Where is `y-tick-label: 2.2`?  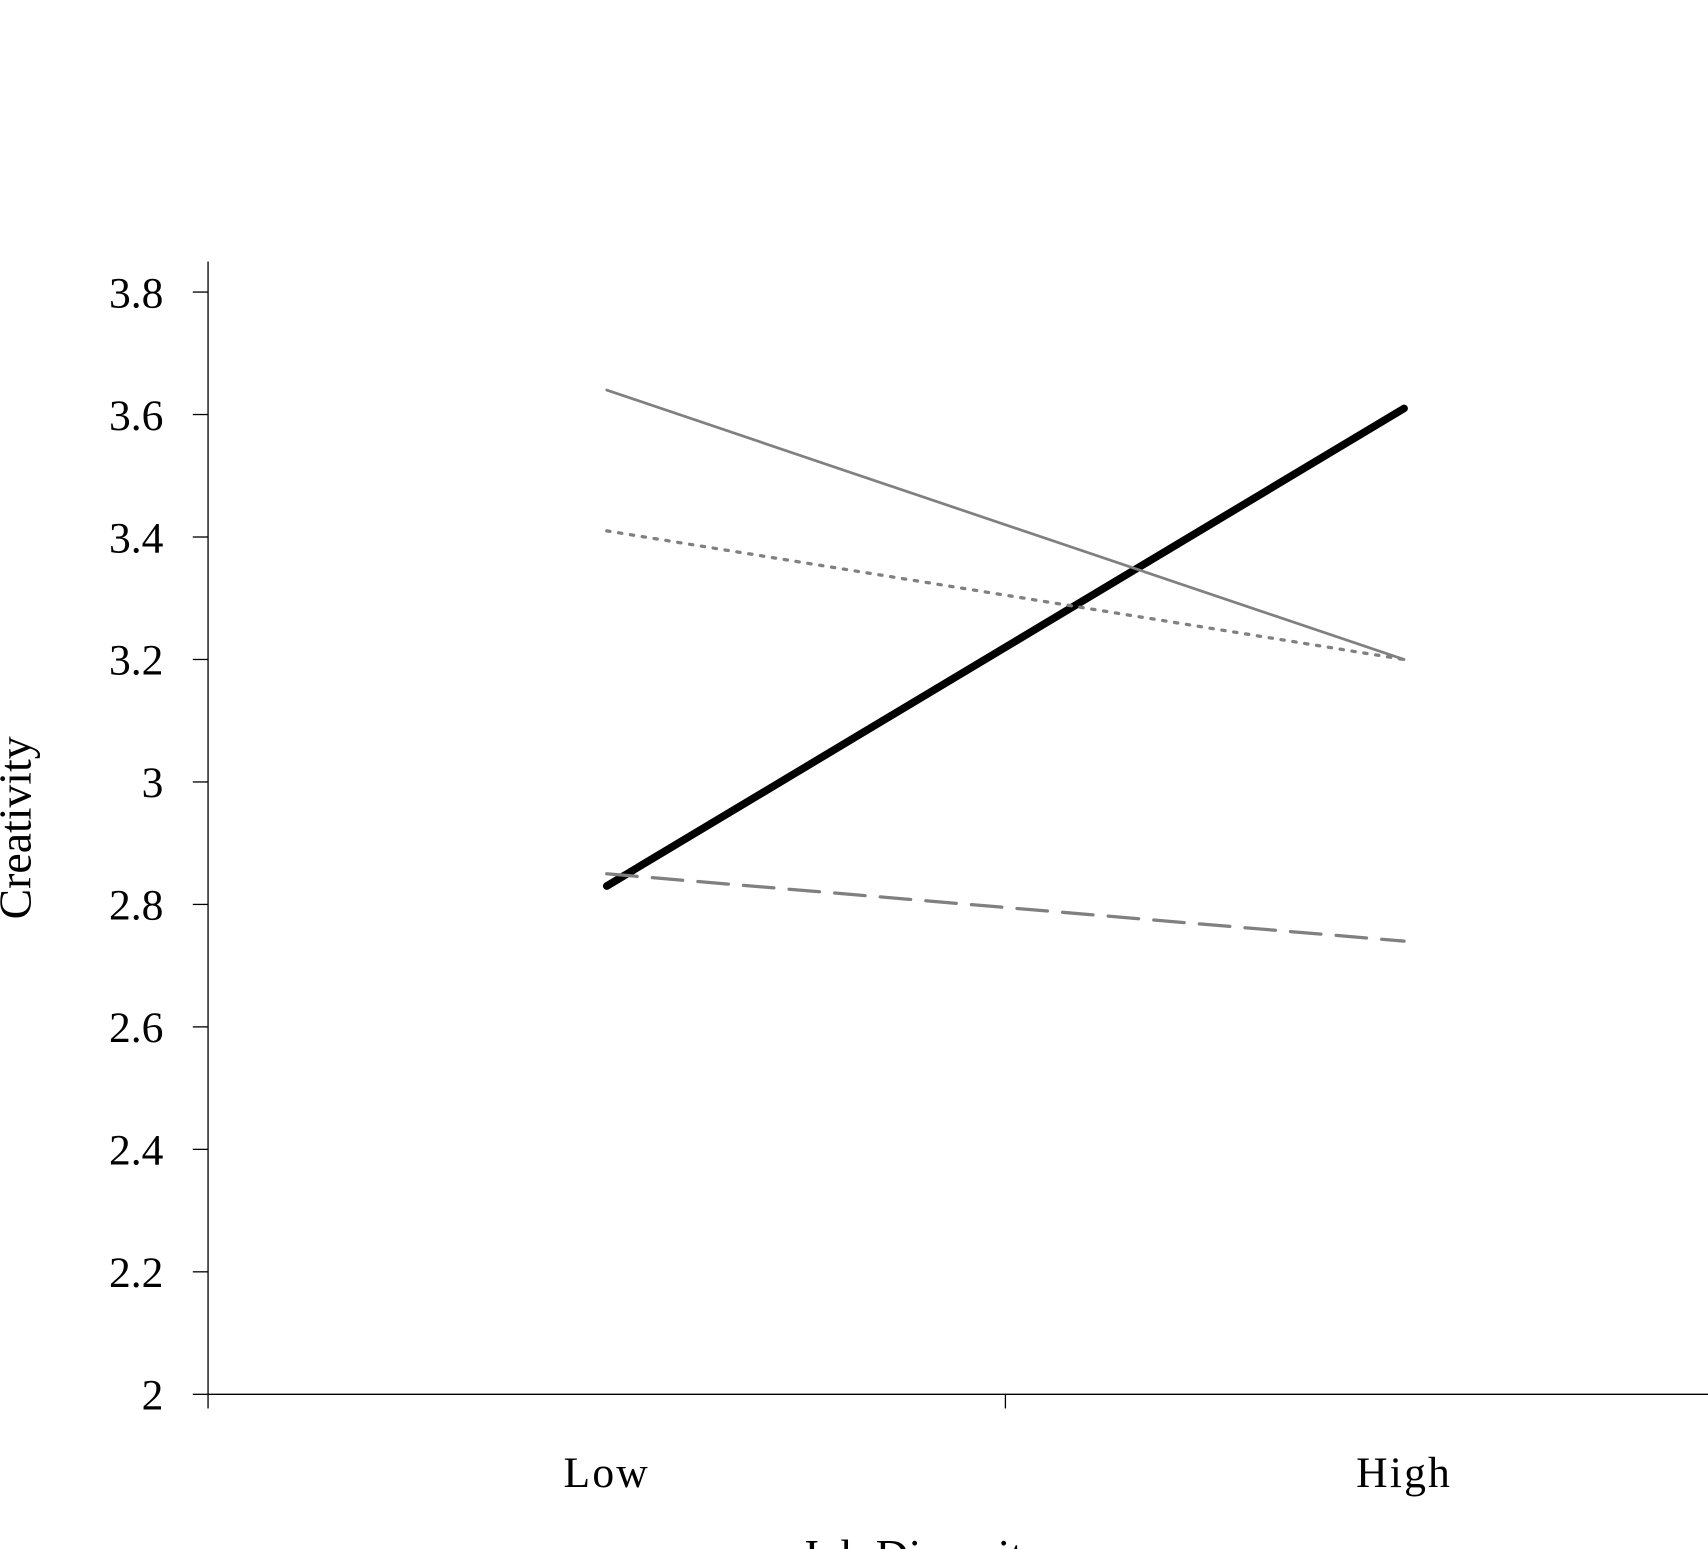 y-tick-label: 2.2 is located at coordinates (136, 1273).